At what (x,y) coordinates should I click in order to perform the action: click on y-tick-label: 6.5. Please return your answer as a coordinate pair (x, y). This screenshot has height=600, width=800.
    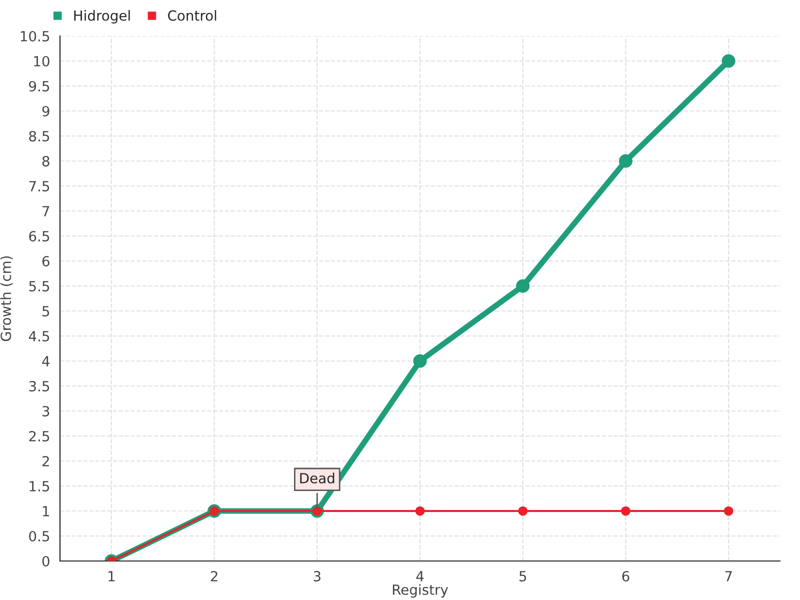
    Looking at the image, I should click on (39, 236).